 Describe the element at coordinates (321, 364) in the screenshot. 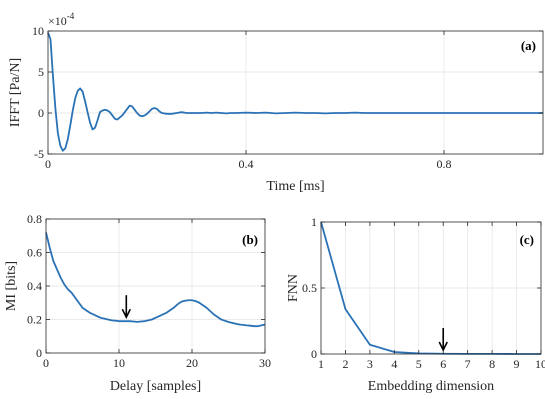

I see `panel-c-xtick-label: 1` at that location.